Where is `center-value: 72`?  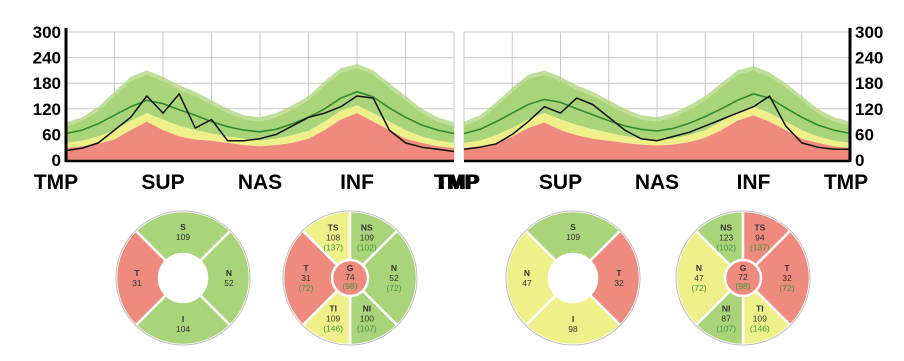
center-value: 72 is located at coordinates (743, 277).